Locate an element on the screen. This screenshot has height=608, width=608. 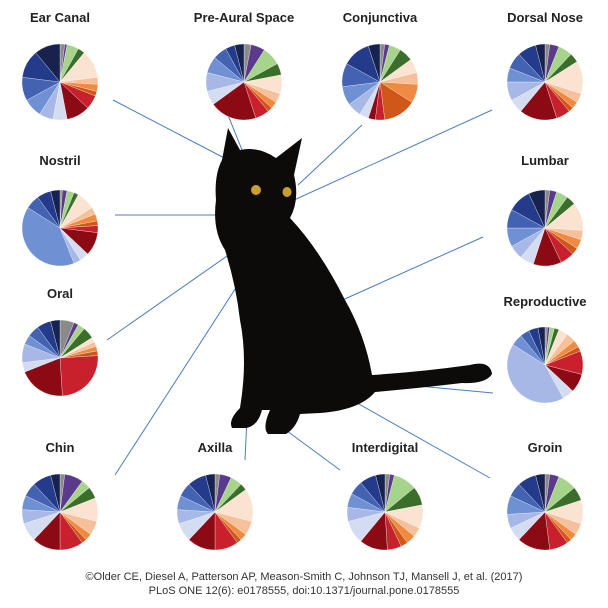
pie-title: Axilla is located at coordinates (215, 447).